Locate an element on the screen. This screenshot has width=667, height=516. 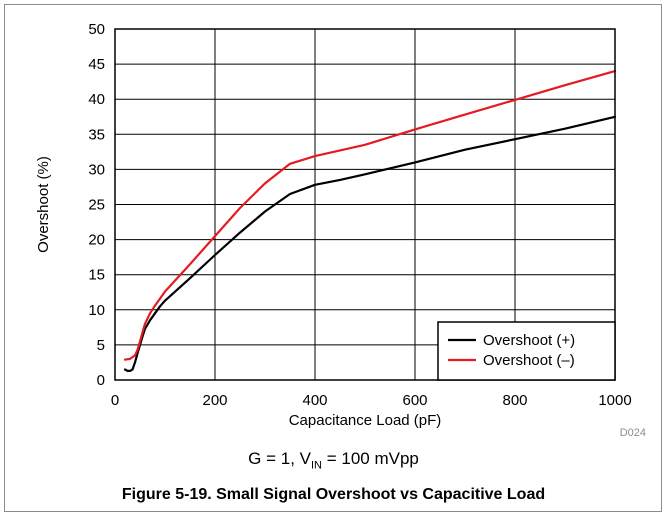
y-tick-label: 20 is located at coordinates (96, 240).